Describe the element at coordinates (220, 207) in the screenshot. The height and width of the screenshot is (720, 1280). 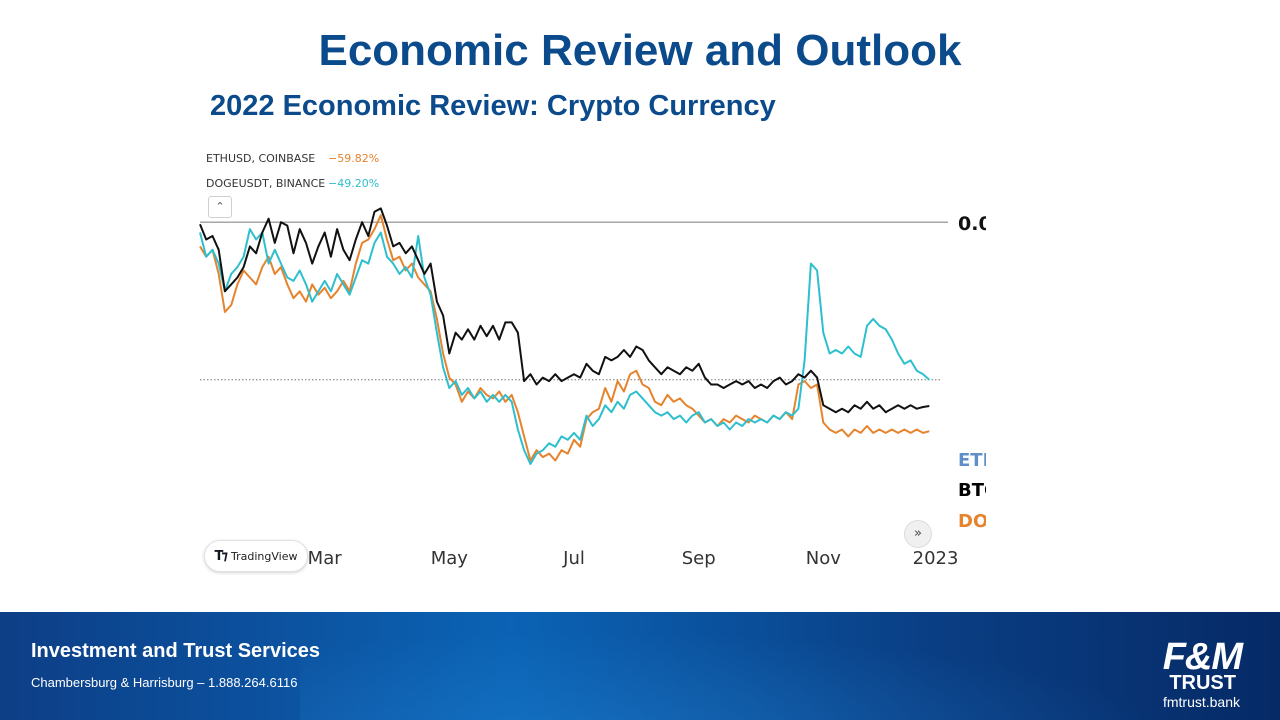
I see `chevron-up-icon: ⌃` at that location.